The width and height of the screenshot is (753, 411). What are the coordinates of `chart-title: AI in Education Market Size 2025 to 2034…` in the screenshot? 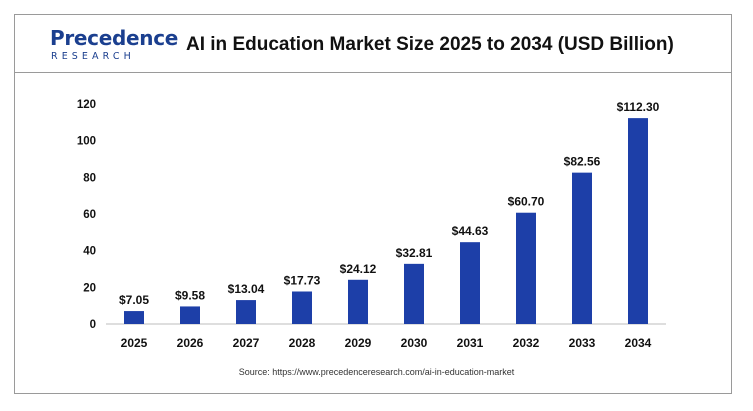 It's located at (430, 44).